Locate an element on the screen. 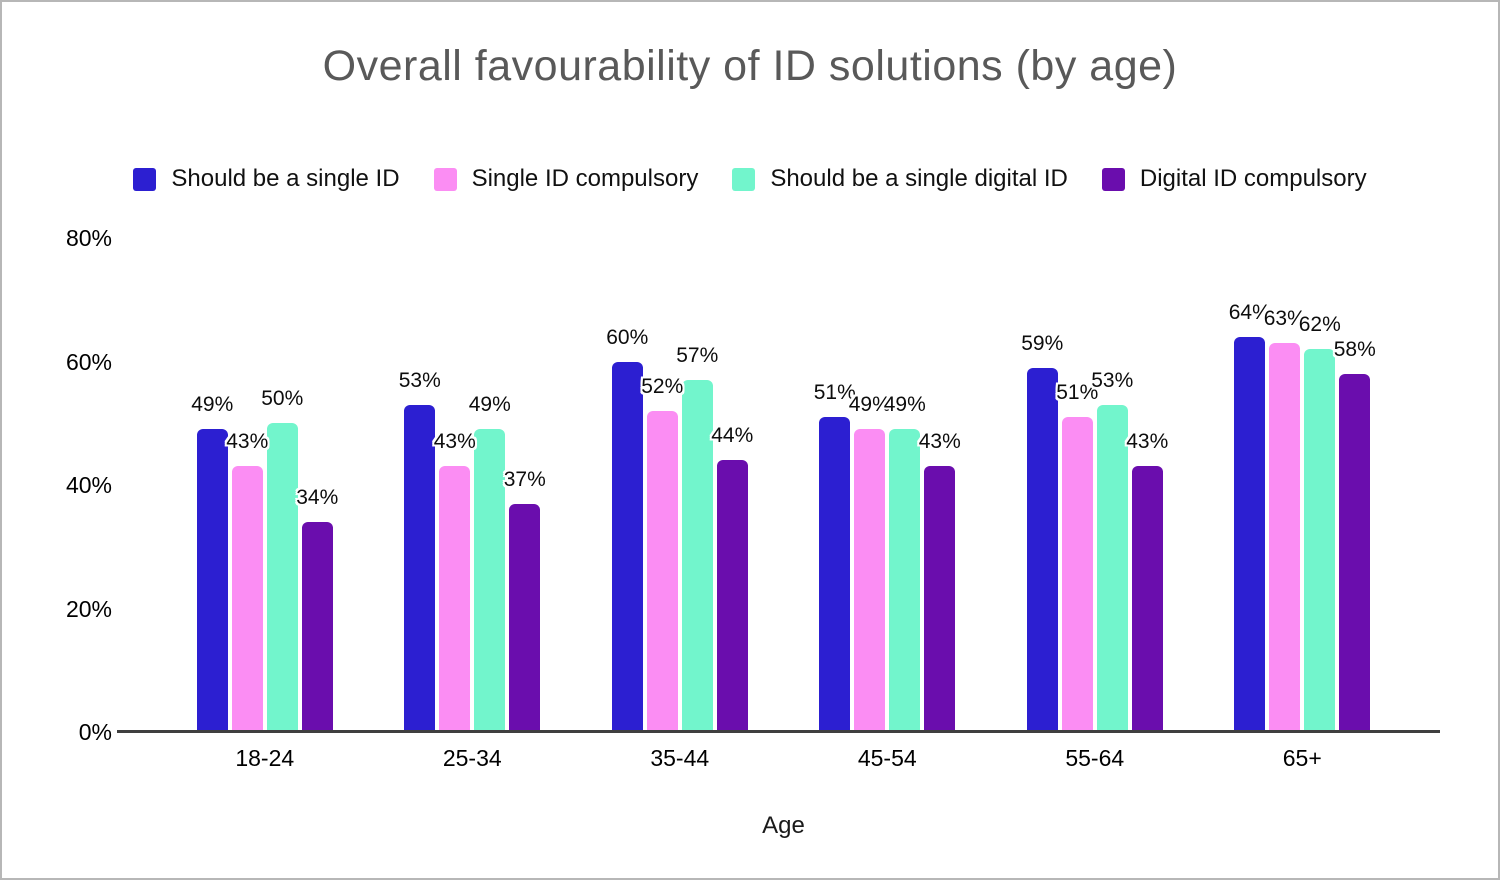 The width and height of the screenshot is (1500, 880). bar-value-label: 58% is located at coordinates (1354, 349).